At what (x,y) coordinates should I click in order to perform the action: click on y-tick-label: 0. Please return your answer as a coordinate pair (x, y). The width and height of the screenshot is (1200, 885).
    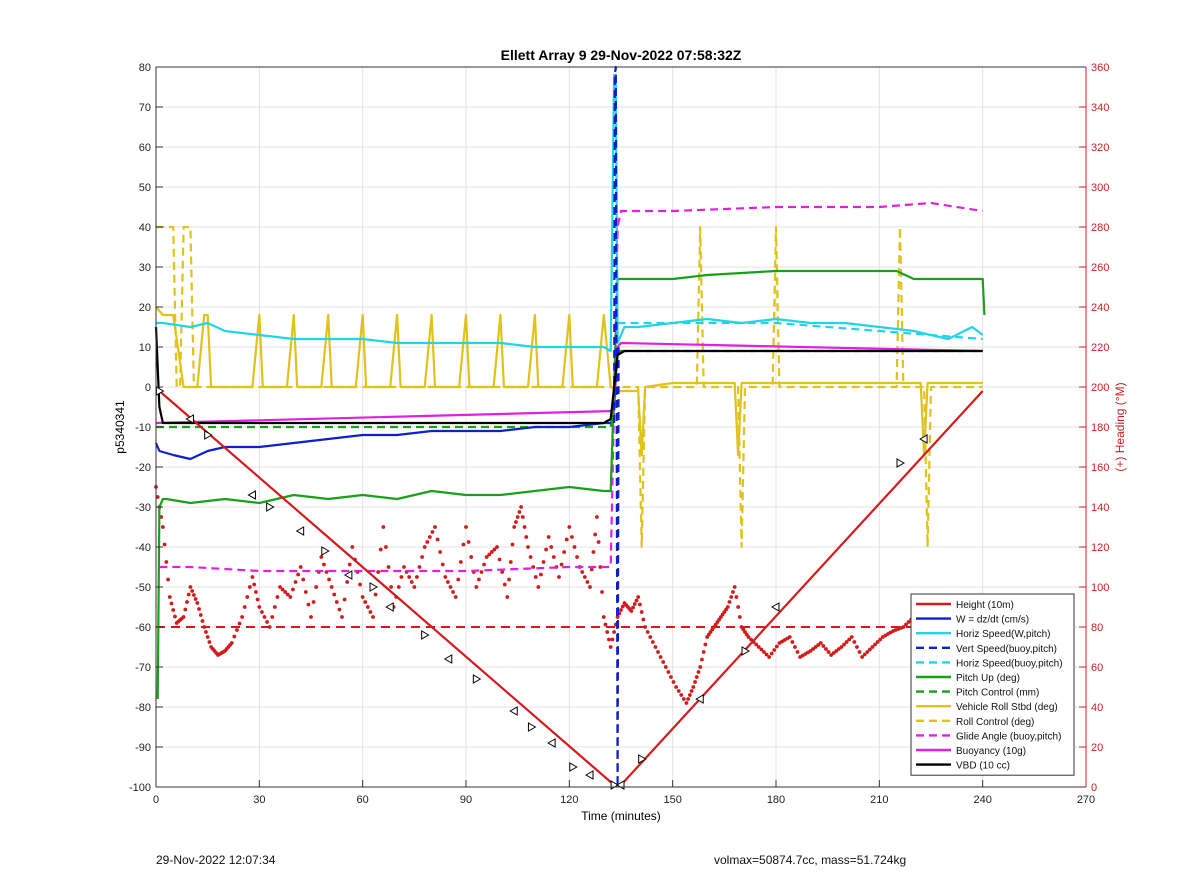
    Looking at the image, I should click on (148, 388).